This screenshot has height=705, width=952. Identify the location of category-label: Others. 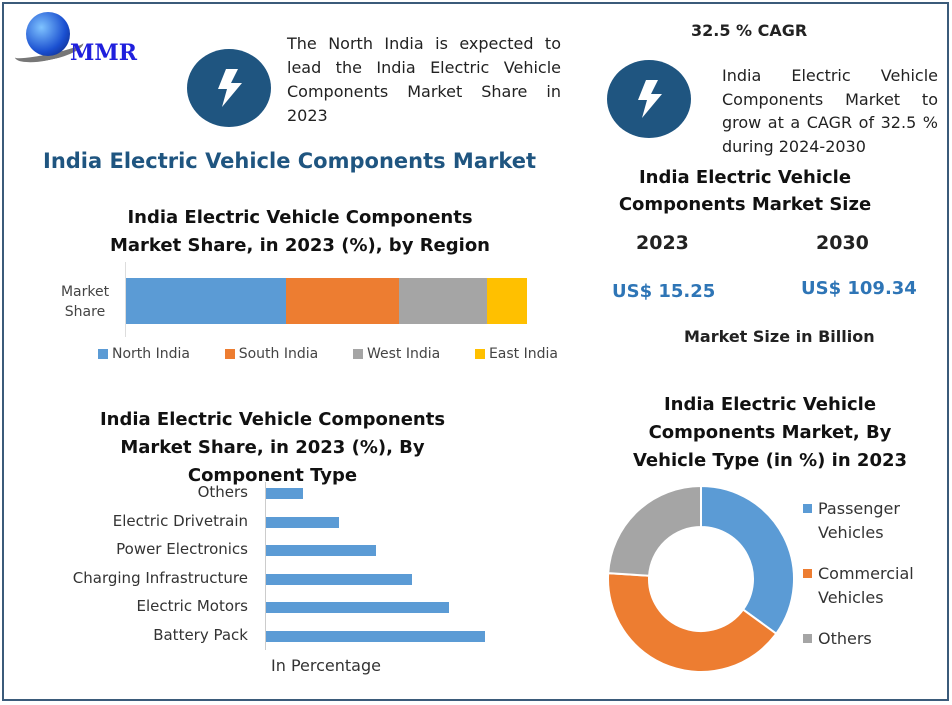
(222, 492).